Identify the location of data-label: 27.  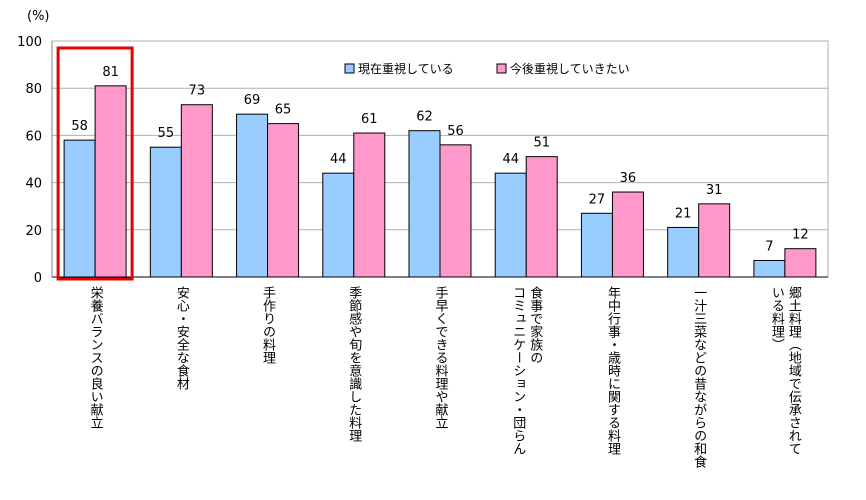
(597, 199).